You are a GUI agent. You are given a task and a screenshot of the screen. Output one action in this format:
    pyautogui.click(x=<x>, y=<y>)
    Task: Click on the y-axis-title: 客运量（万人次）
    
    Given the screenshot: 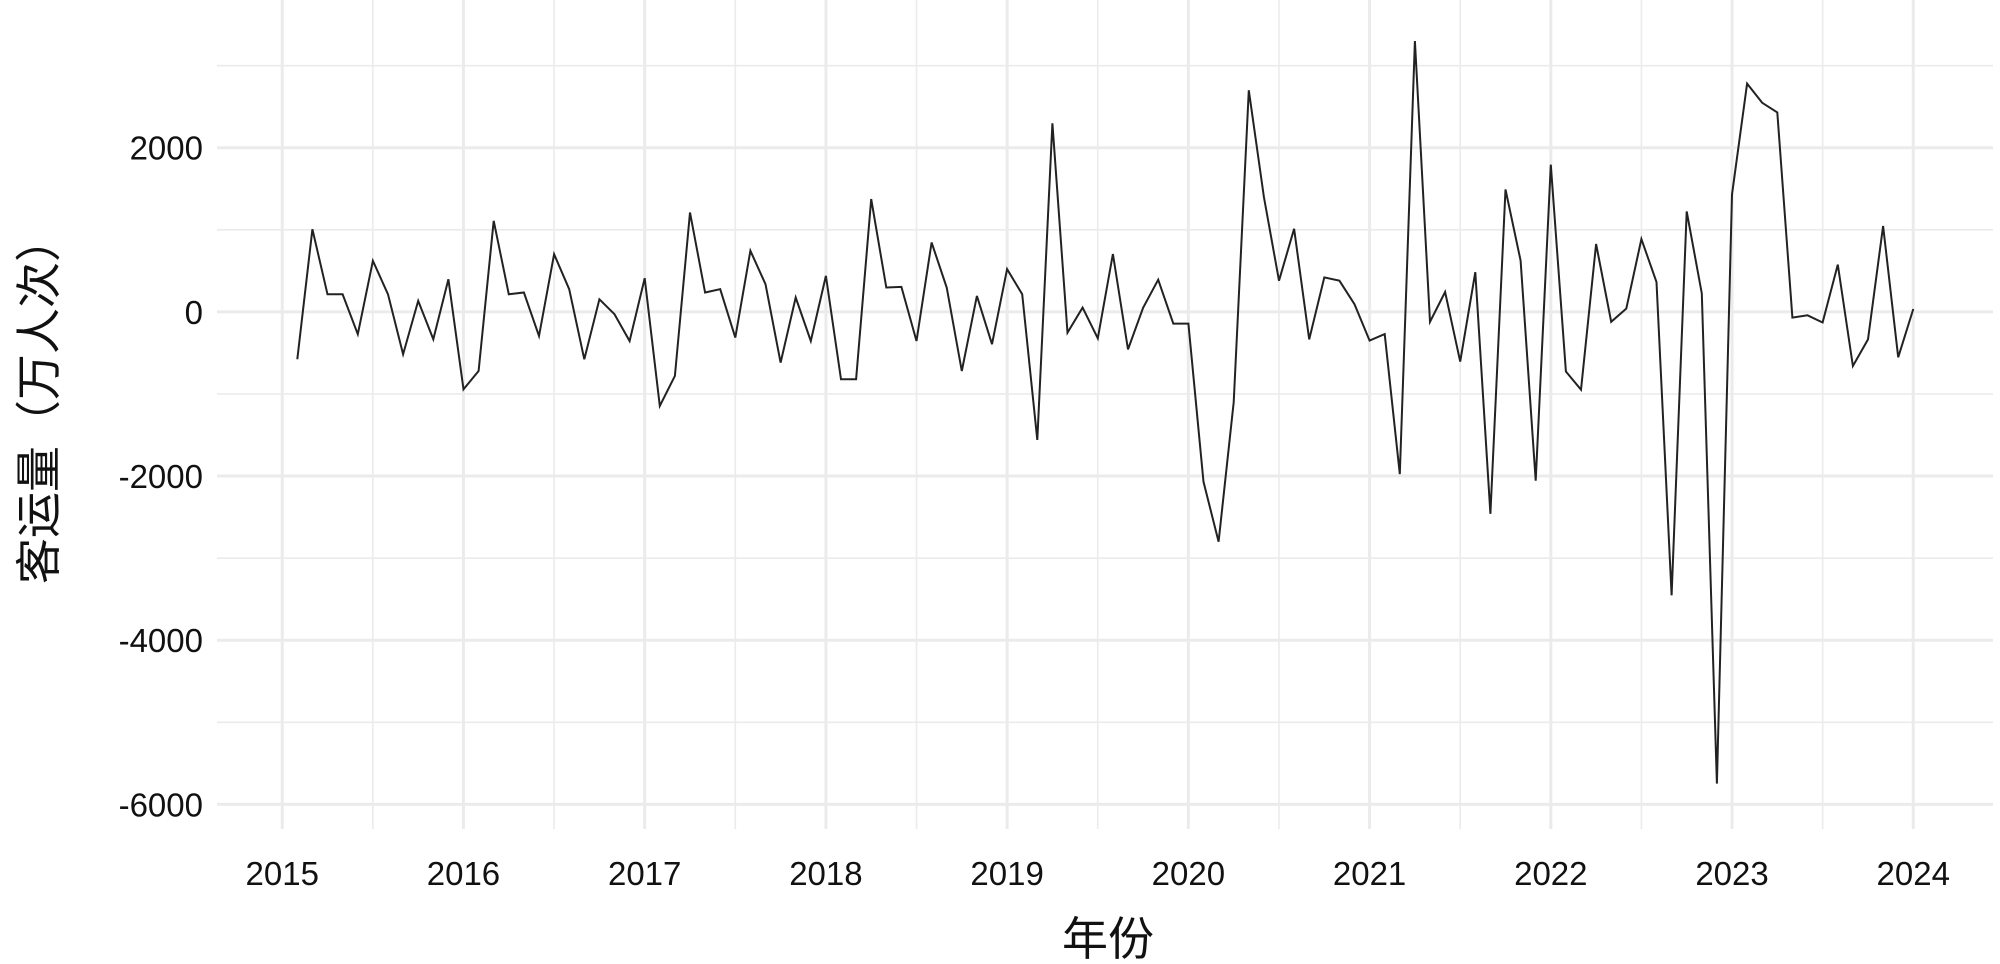 What is the action you would take?
    pyautogui.click(x=39, y=400)
    